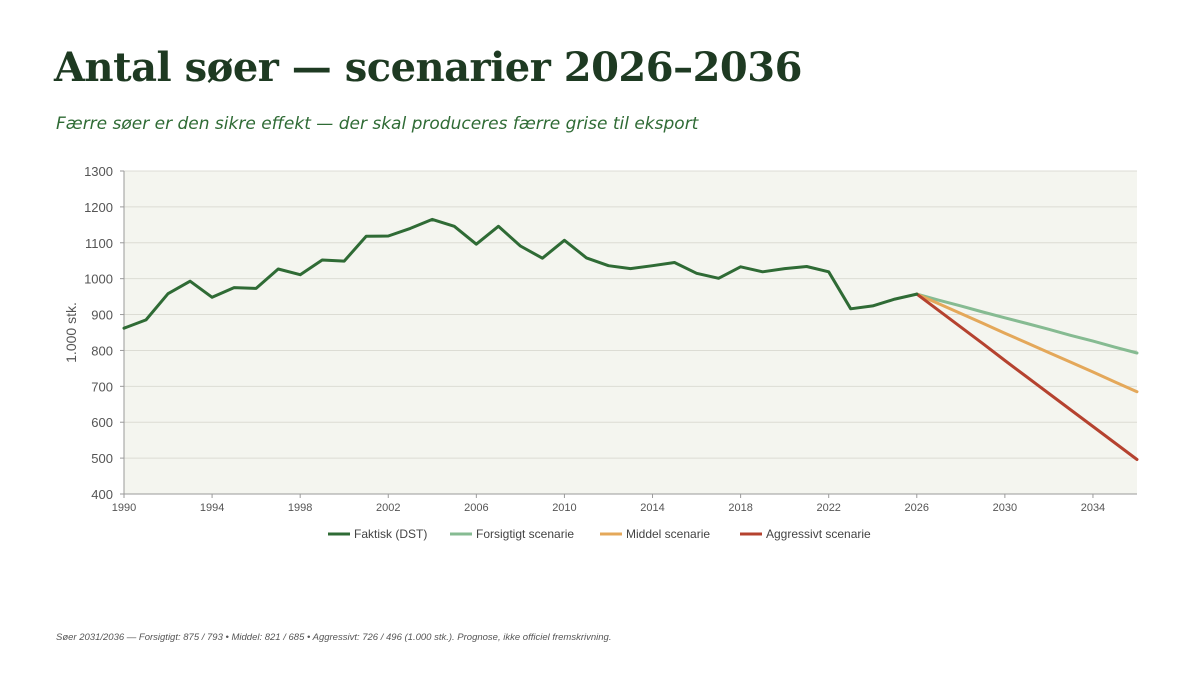 The height and width of the screenshot is (675, 1200). I want to click on x-tick-label: 2002, so click(388, 508).